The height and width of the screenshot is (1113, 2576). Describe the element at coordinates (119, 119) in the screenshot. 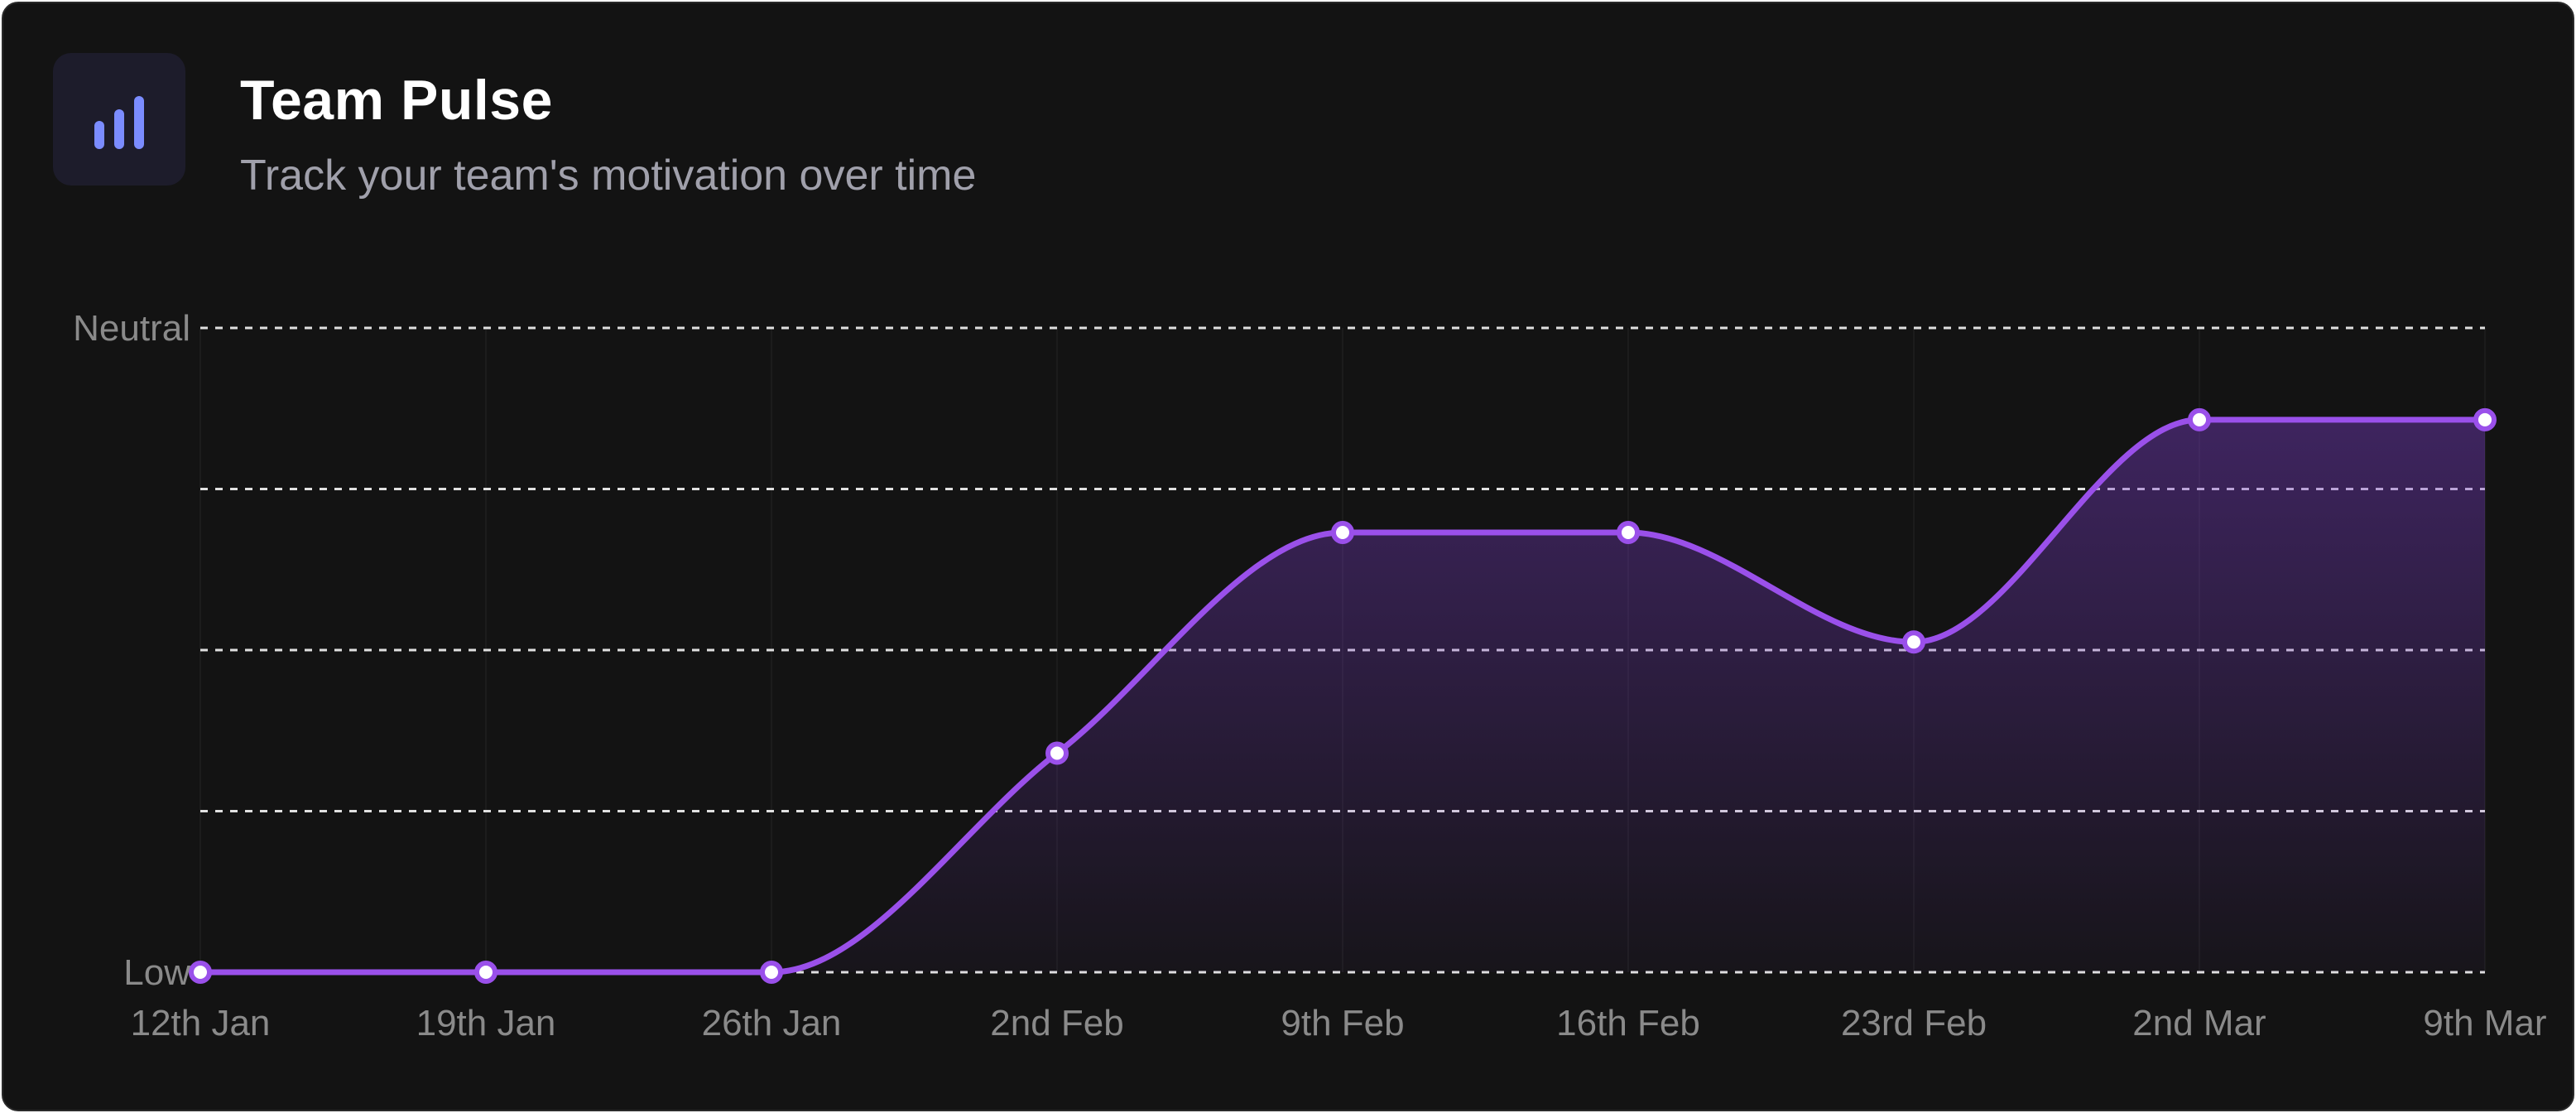

I see `bar-chart-icon` at that location.